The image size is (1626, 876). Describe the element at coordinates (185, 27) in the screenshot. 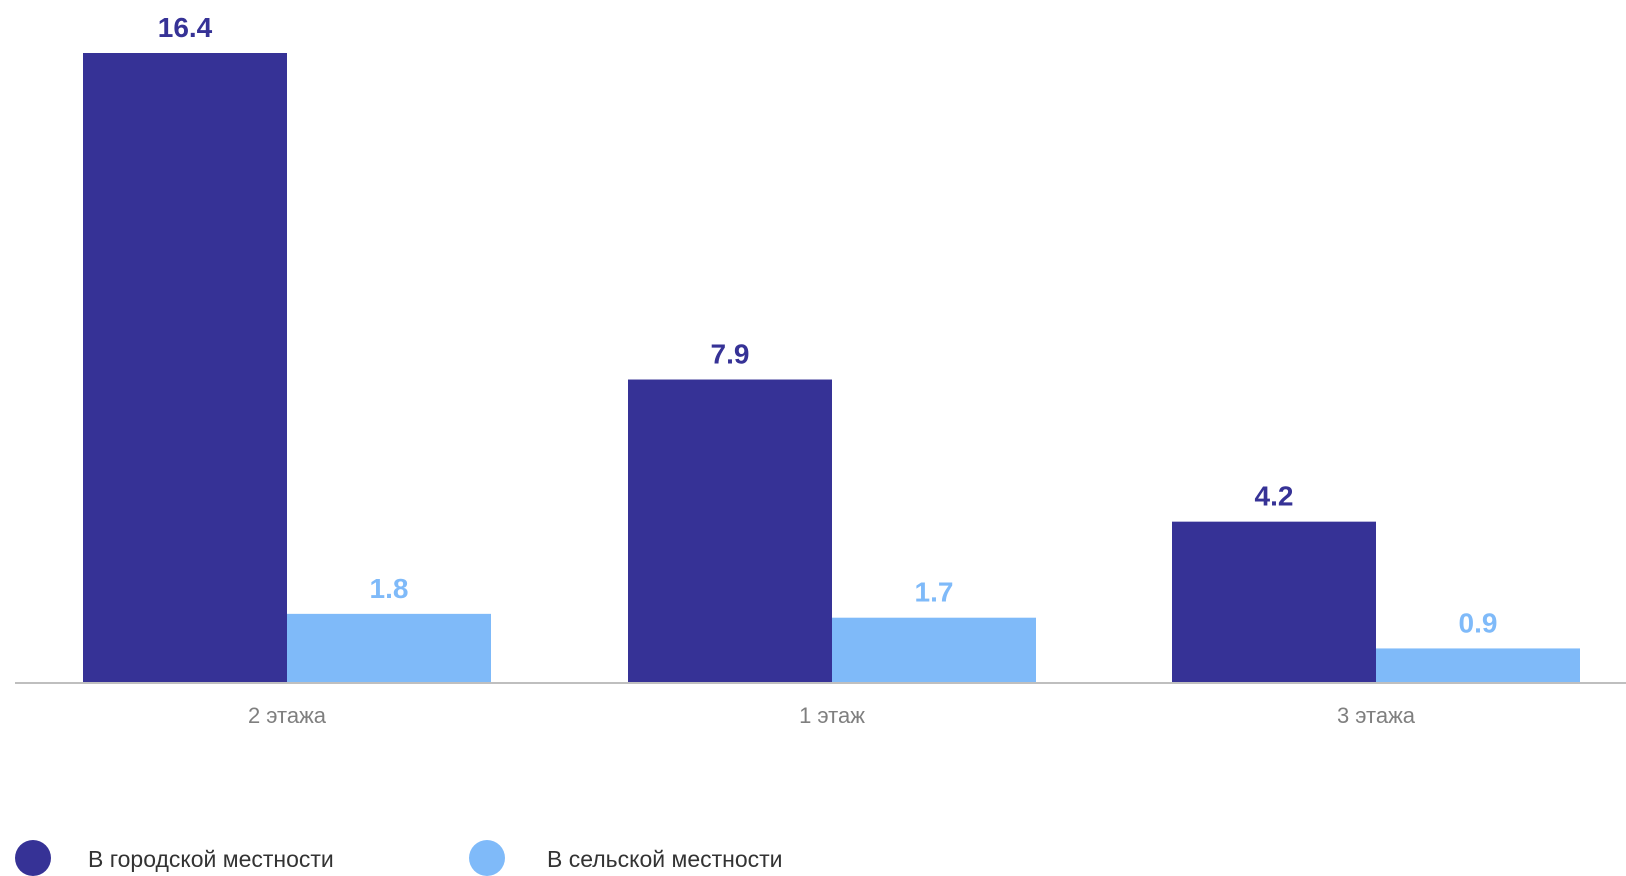

I see `data-label-urban-1: 16.4` at that location.